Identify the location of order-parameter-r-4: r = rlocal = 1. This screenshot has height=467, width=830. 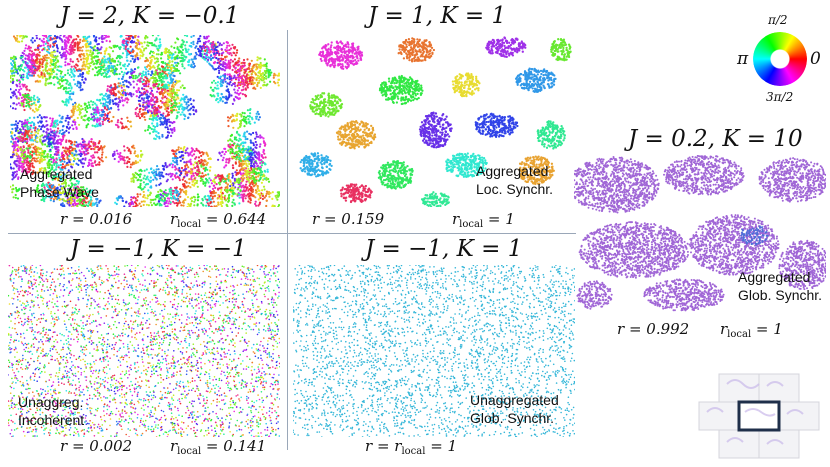
(411, 447).